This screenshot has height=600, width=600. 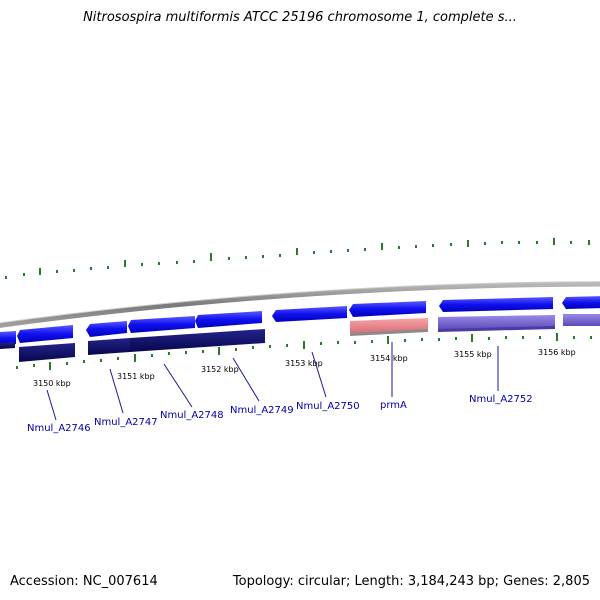 I want to click on gene-label-nmul-a2746: Nmul_A2746, so click(x=59, y=428).